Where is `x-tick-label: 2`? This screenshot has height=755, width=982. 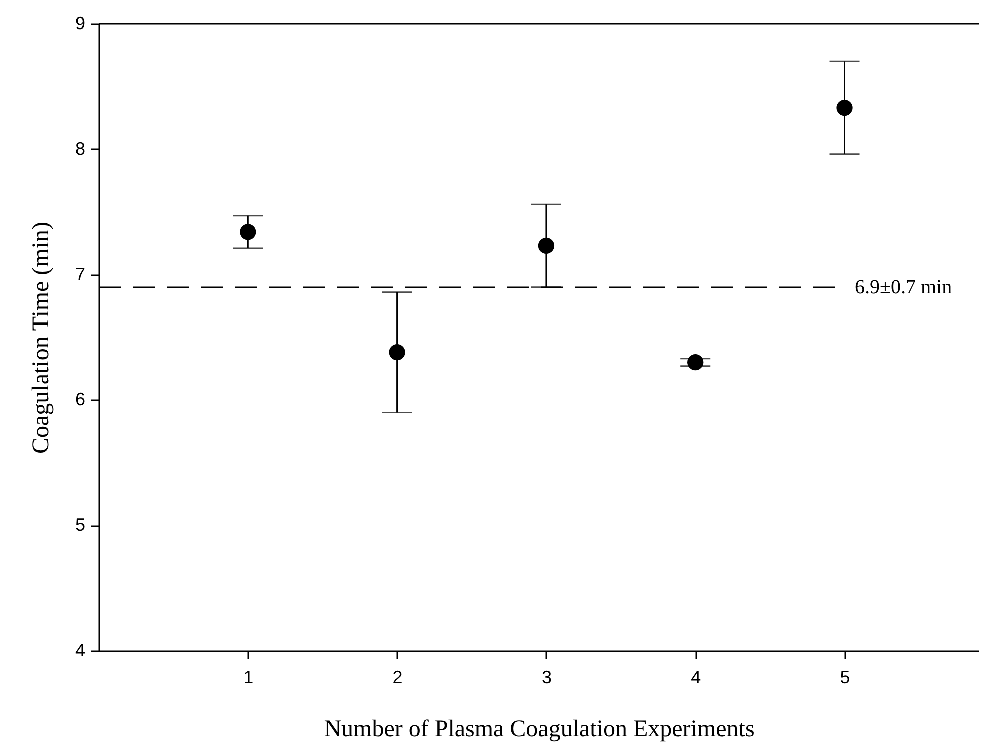 x-tick-label: 2 is located at coordinates (397, 678).